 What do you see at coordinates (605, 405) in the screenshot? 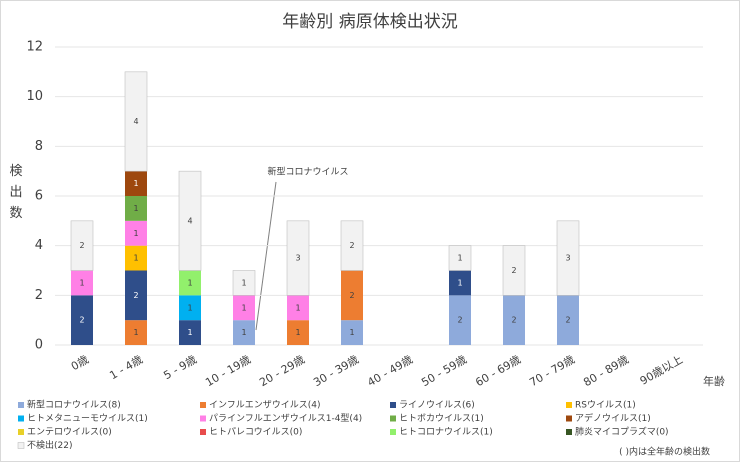
I see `legend-label: RSウイルス(1)` at bounding box center [605, 405].